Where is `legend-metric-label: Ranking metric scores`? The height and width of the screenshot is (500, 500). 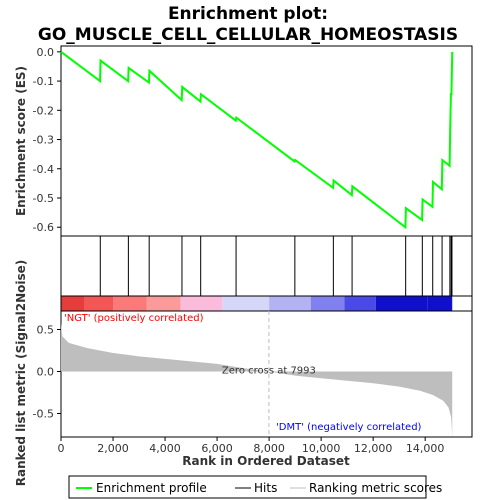
legend-metric-label: Ranking metric scores is located at coordinates (375, 488).